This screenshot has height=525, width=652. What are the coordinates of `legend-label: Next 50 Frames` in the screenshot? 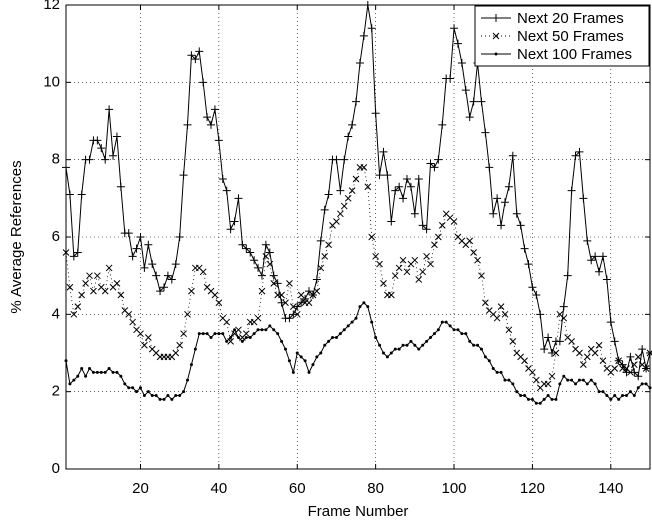 It's located at (570, 36).